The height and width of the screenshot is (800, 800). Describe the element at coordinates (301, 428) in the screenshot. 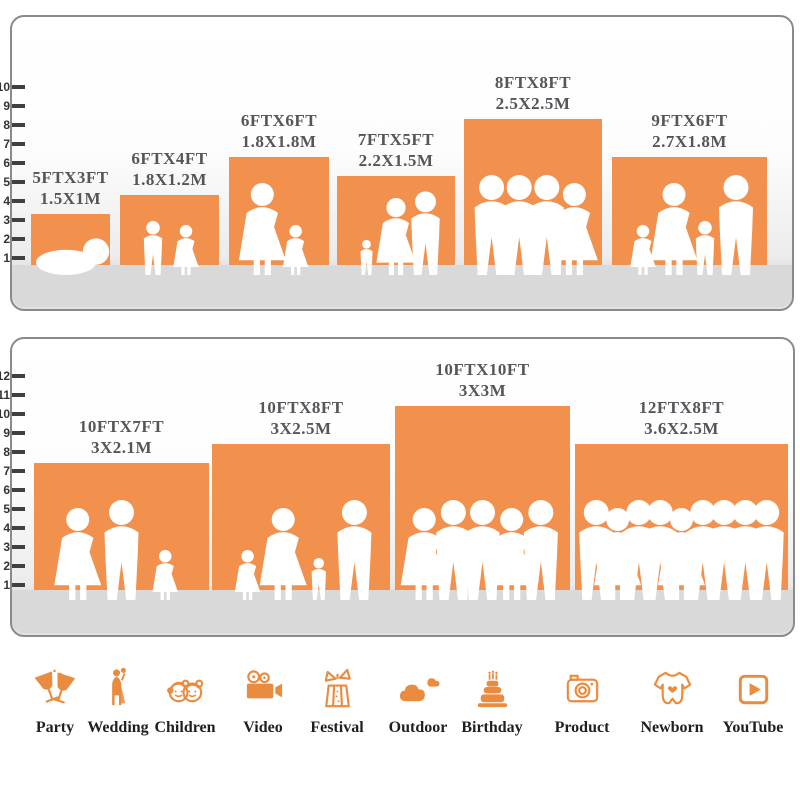

I see `size-m-text: 3X2.5M` at that location.